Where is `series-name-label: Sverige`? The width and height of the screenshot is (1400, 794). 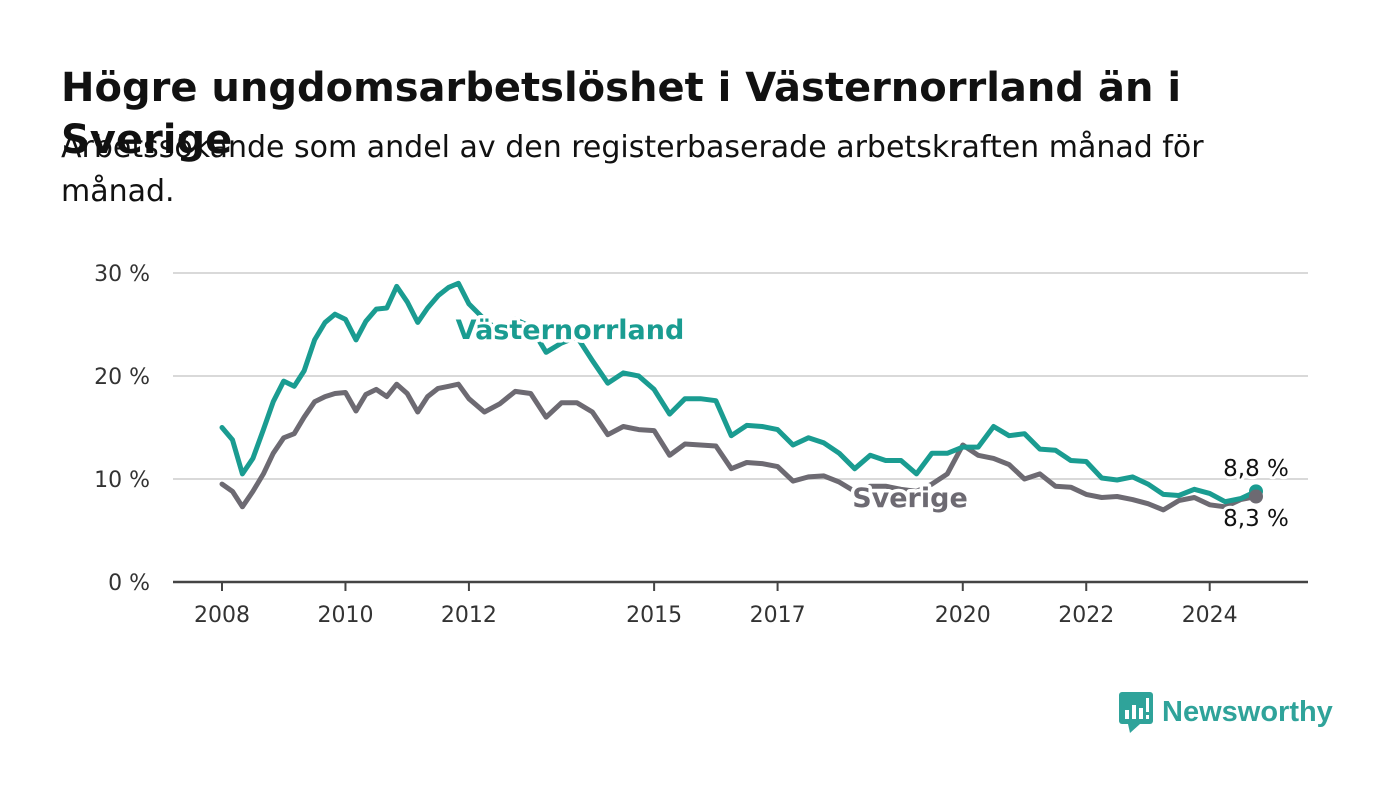 series-name-label: Sverige is located at coordinates (910, 498).